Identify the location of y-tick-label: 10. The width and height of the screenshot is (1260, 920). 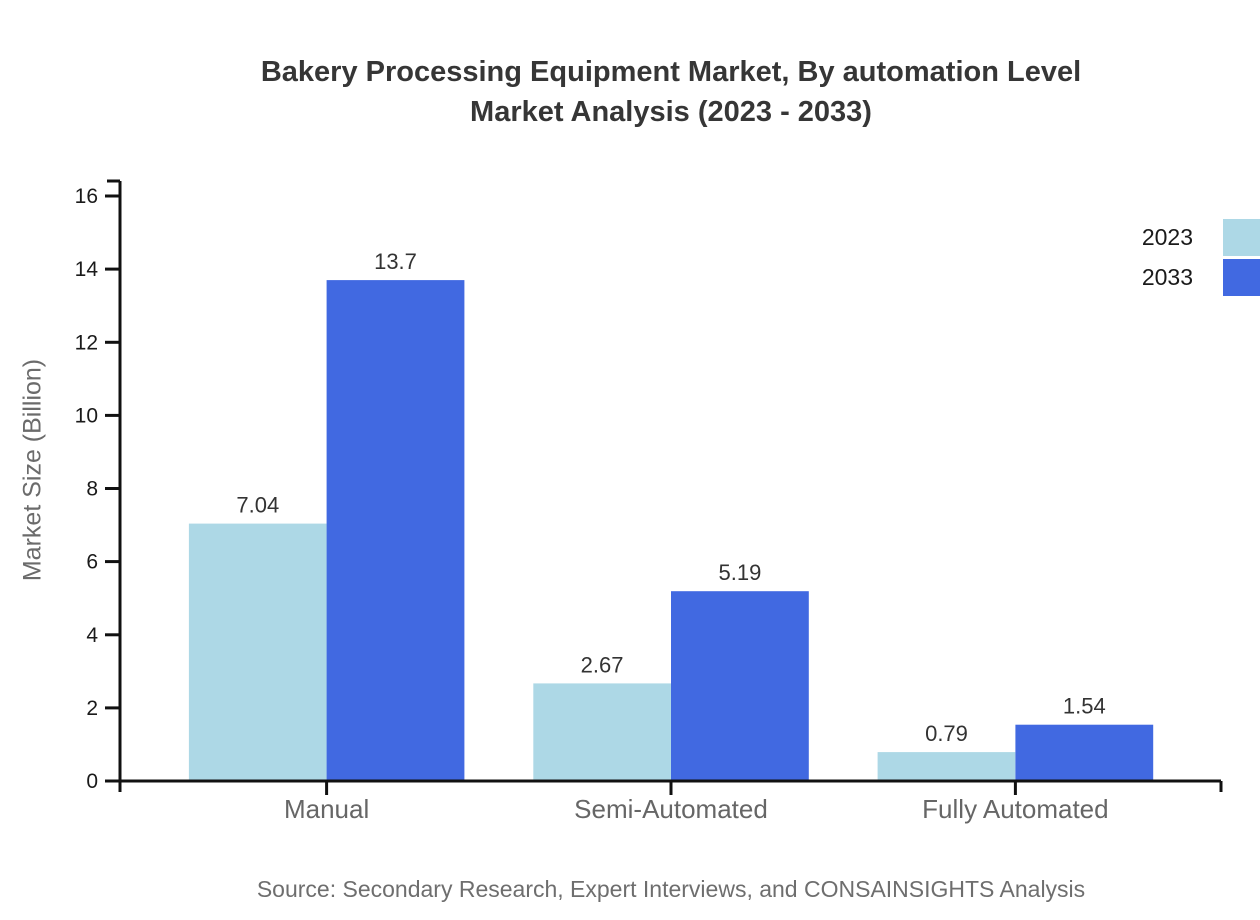
(86, 415).